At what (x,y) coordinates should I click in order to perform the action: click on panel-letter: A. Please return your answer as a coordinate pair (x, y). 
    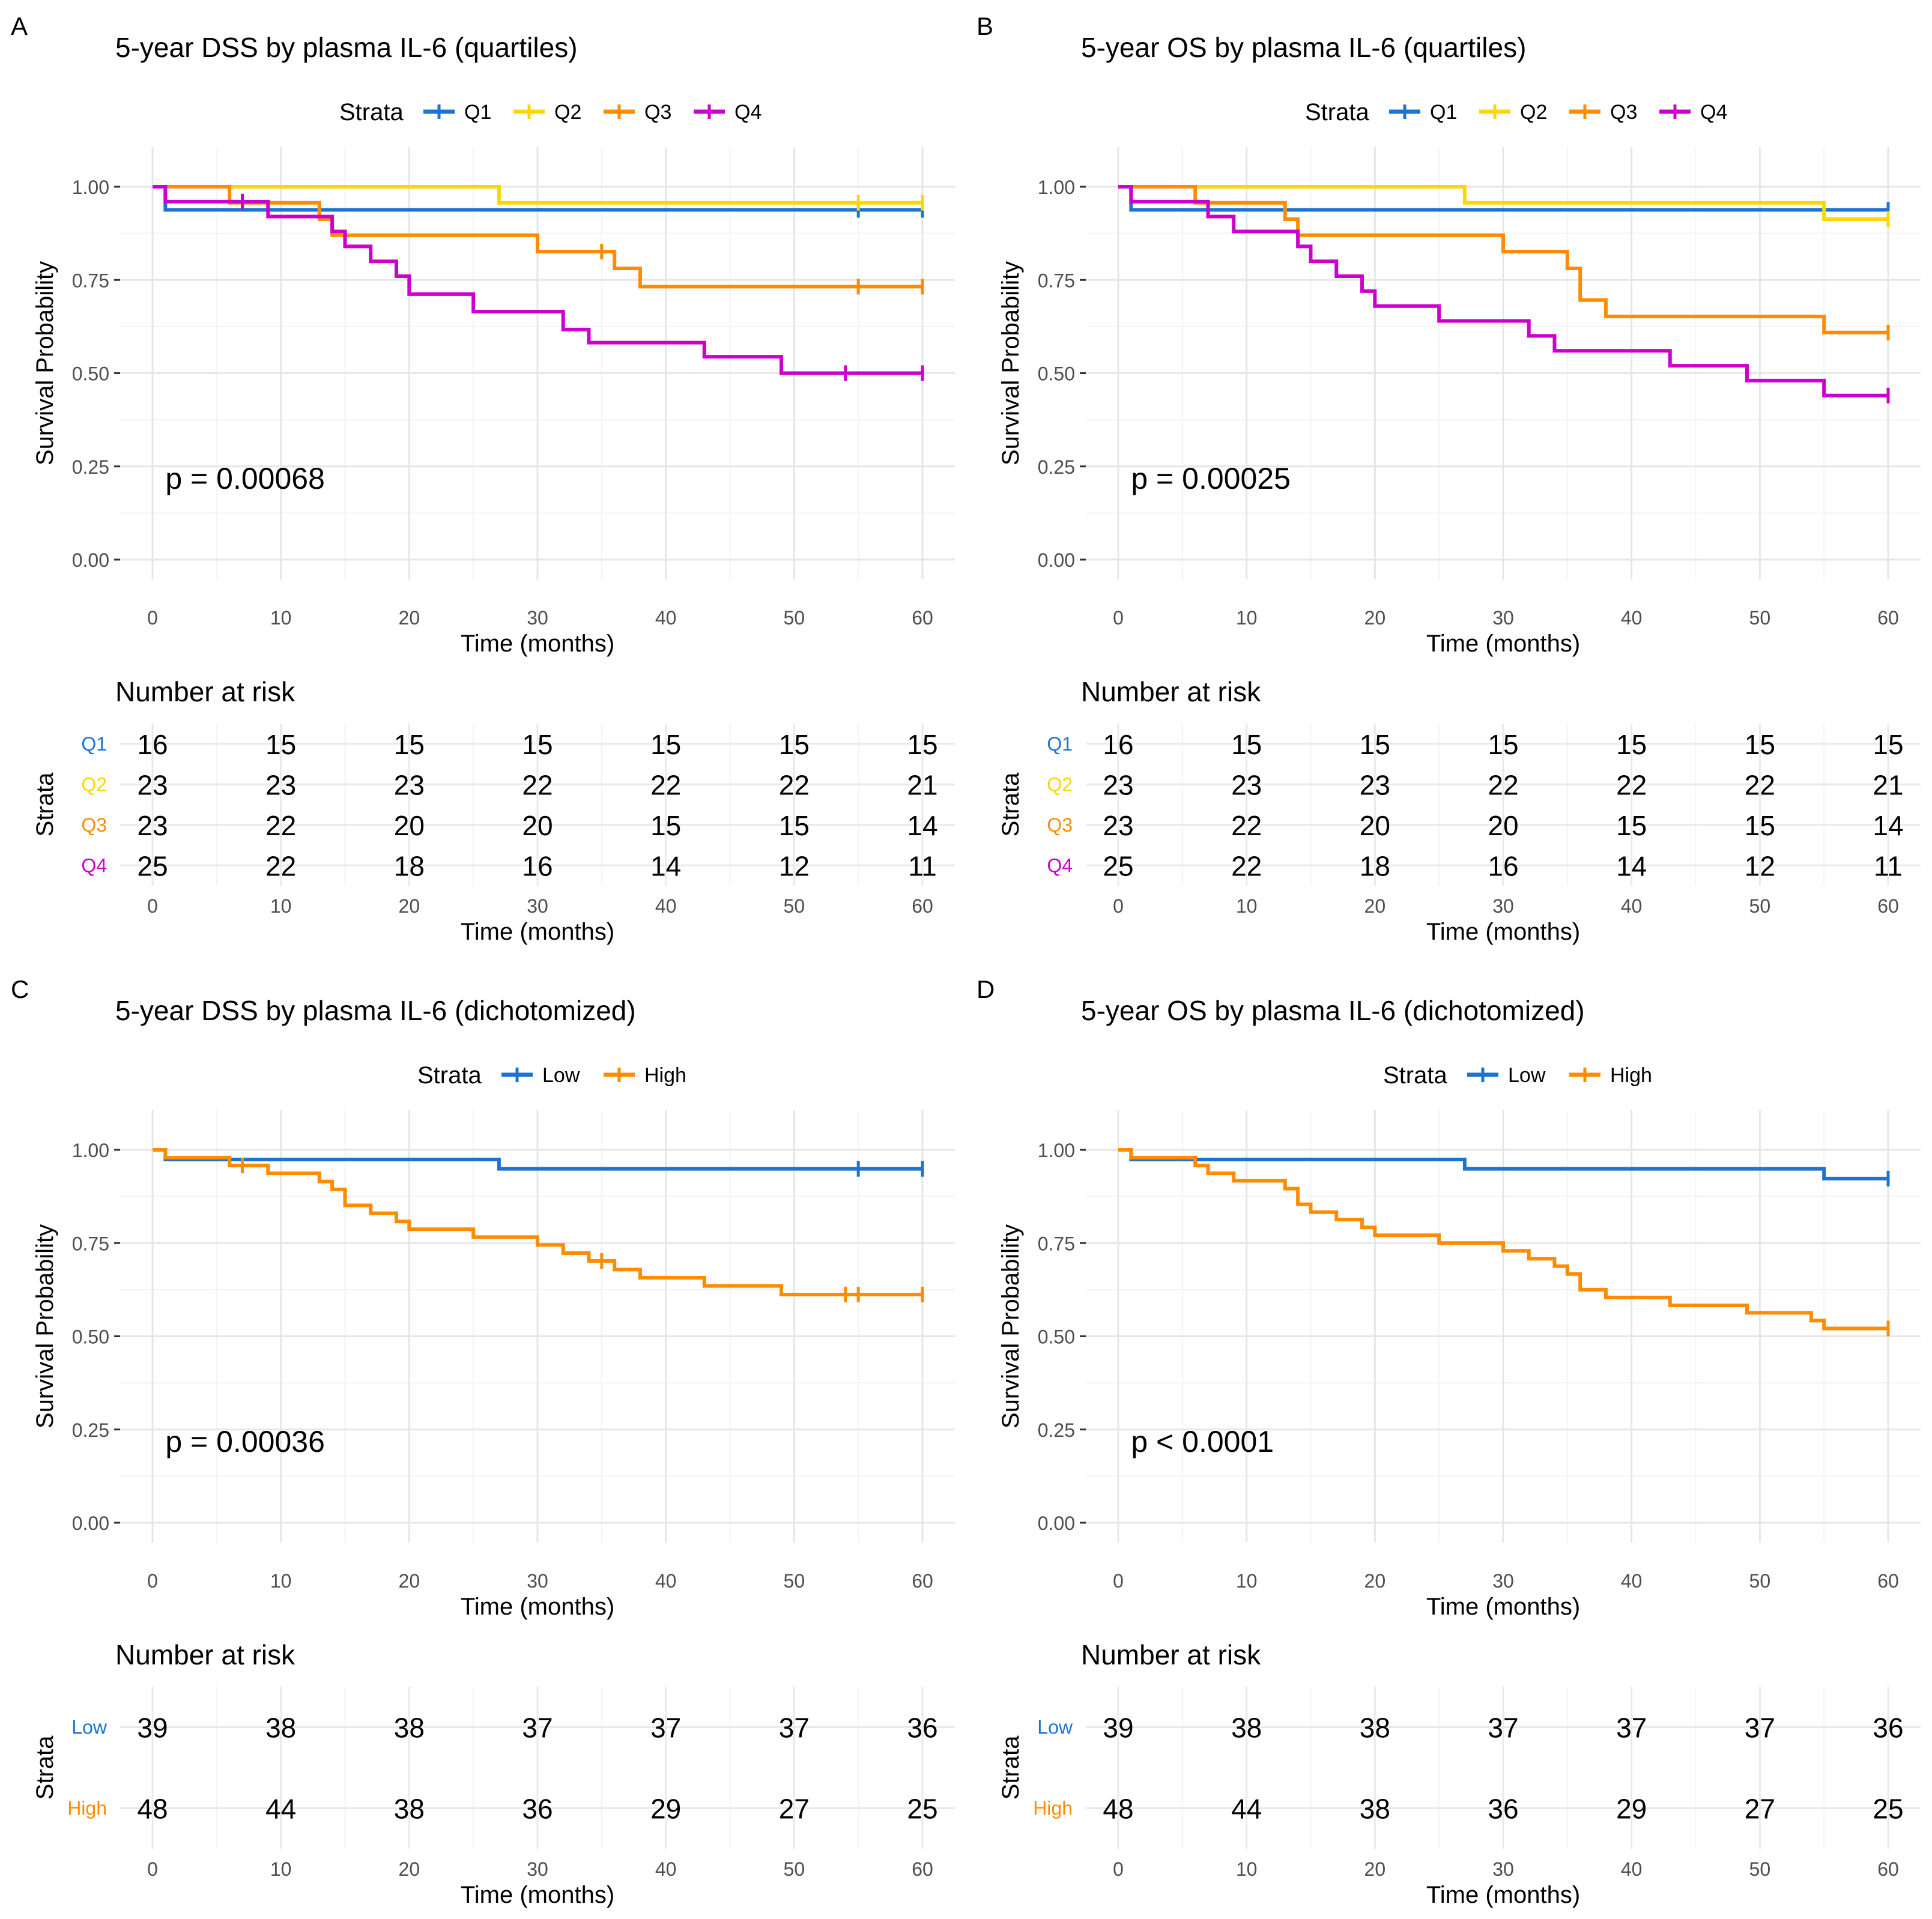
    Looking at the image, I should click on (19, 26).